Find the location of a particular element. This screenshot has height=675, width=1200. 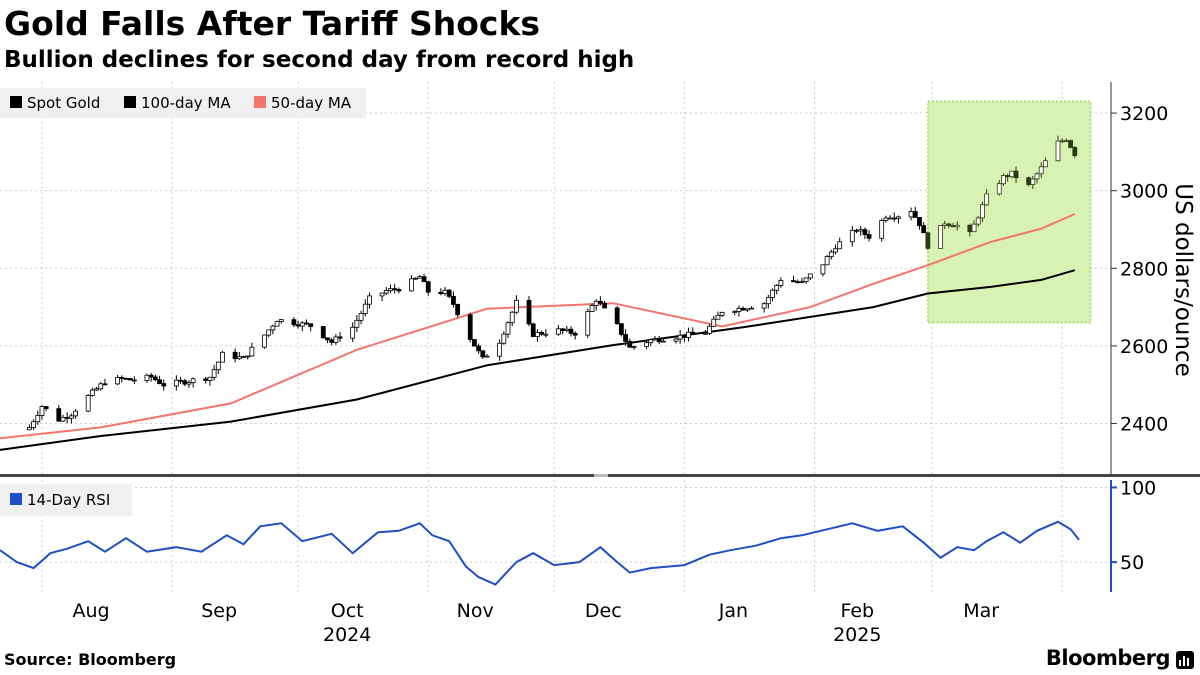

chart-title: Gold Falls After Tariff Shocks is located at coordinates (272, 23).